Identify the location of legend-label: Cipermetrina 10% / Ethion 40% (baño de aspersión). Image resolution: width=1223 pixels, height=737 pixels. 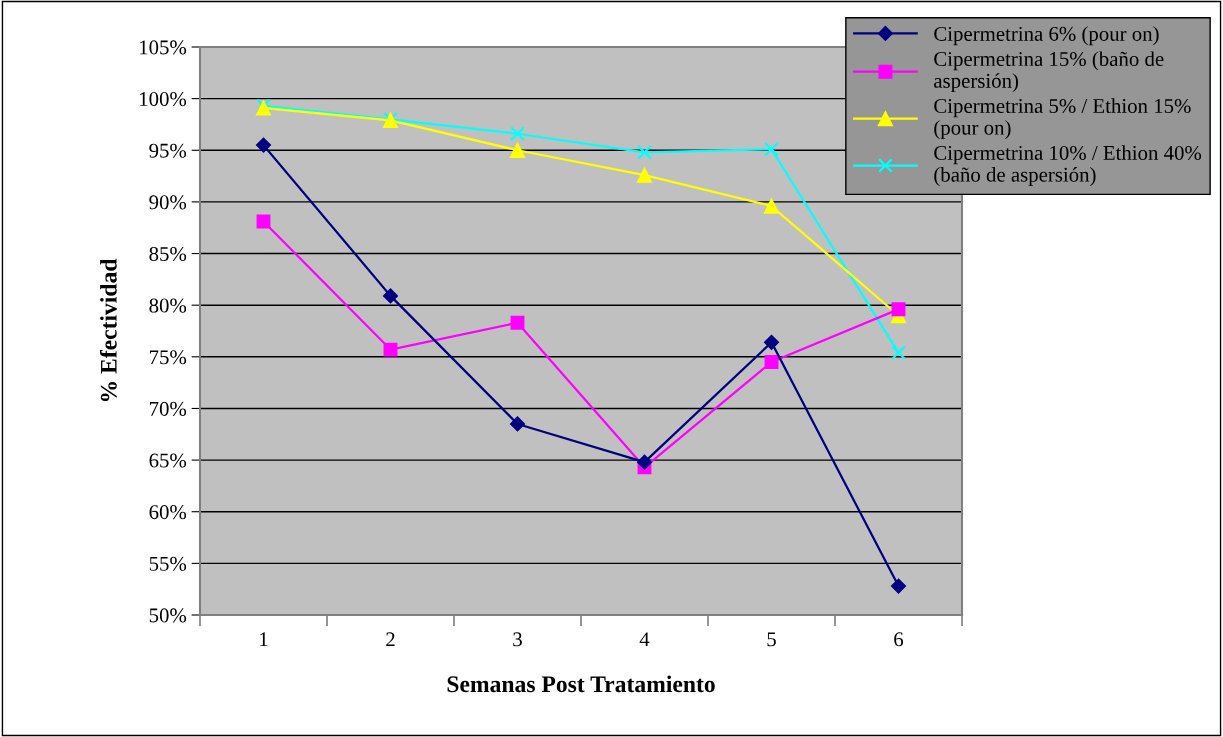
(1068, 165).